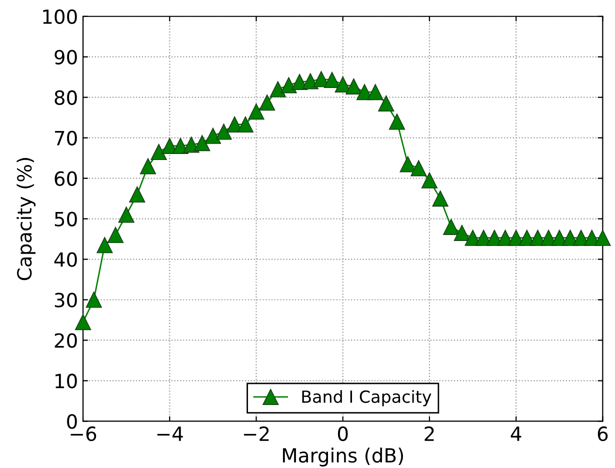  What do you see at coordinates (66, 381) in the screenshot?
I see `y-tick-label: 10` at bounding box center [66, 381].